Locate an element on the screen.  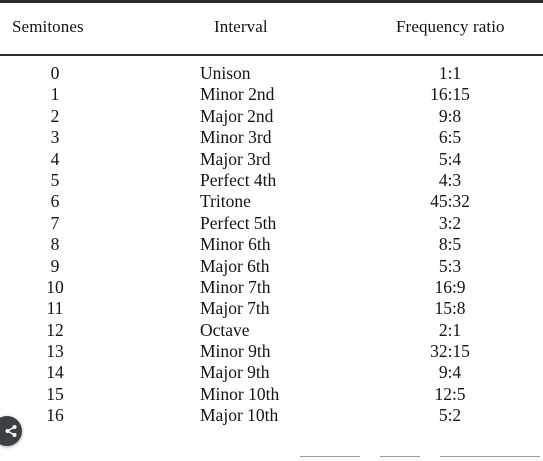
table-header-rule is located at coordinates (271, 55).